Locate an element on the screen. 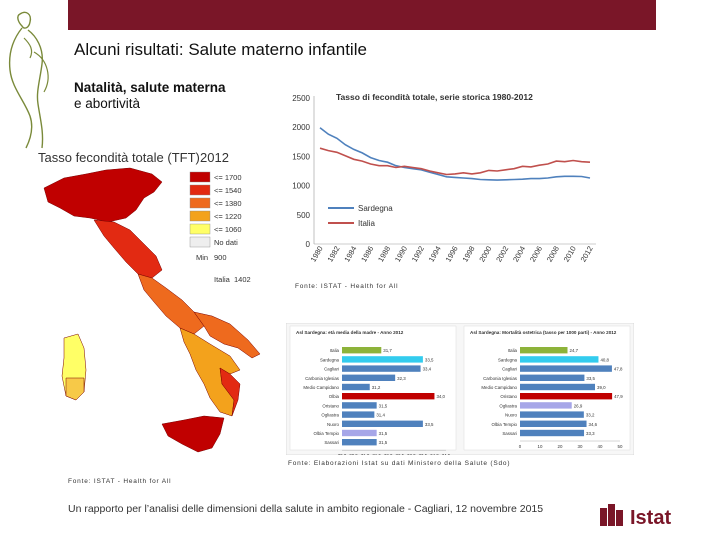 Image resolution: width=720 pixels, height=540 pixels. line-chart-x-tick: 1994 is located at coordinates (435, 254).